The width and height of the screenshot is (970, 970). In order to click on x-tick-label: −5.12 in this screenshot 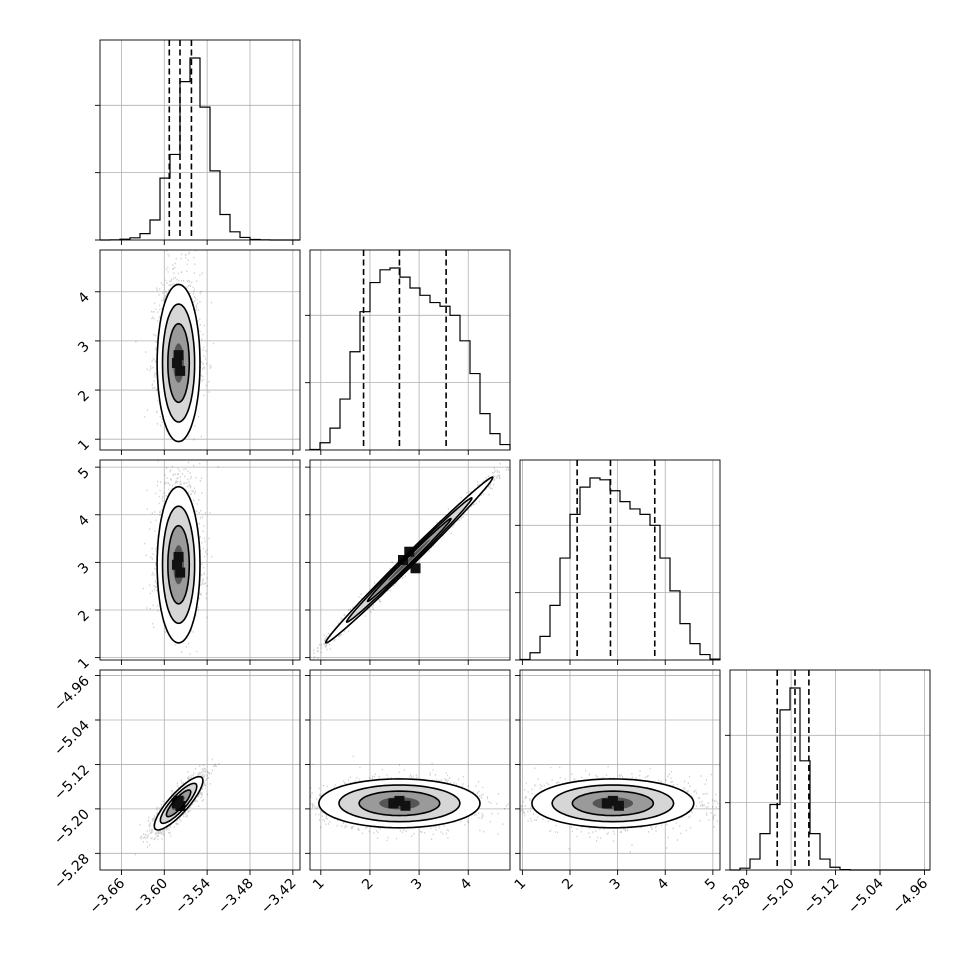, I will do `click(822, 897)`.